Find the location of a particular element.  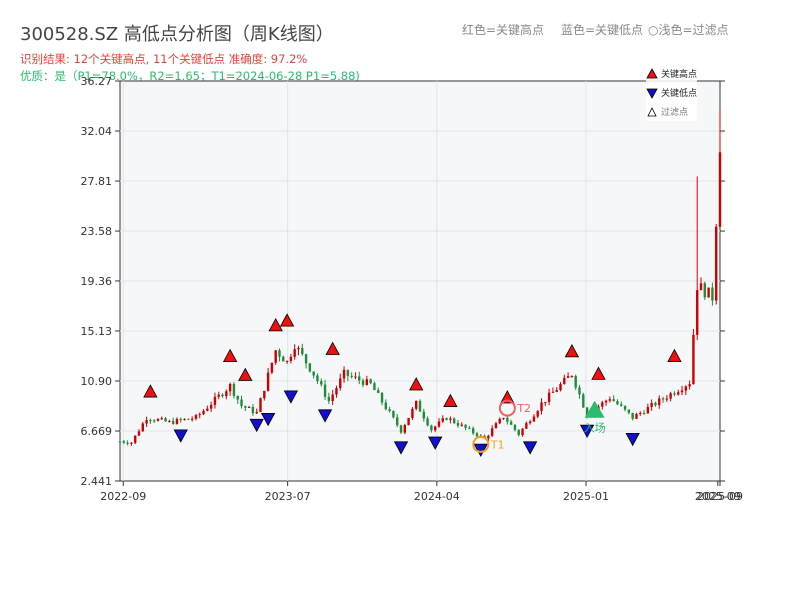

hollow-triangle-icon is located at coordinates (652, 111).